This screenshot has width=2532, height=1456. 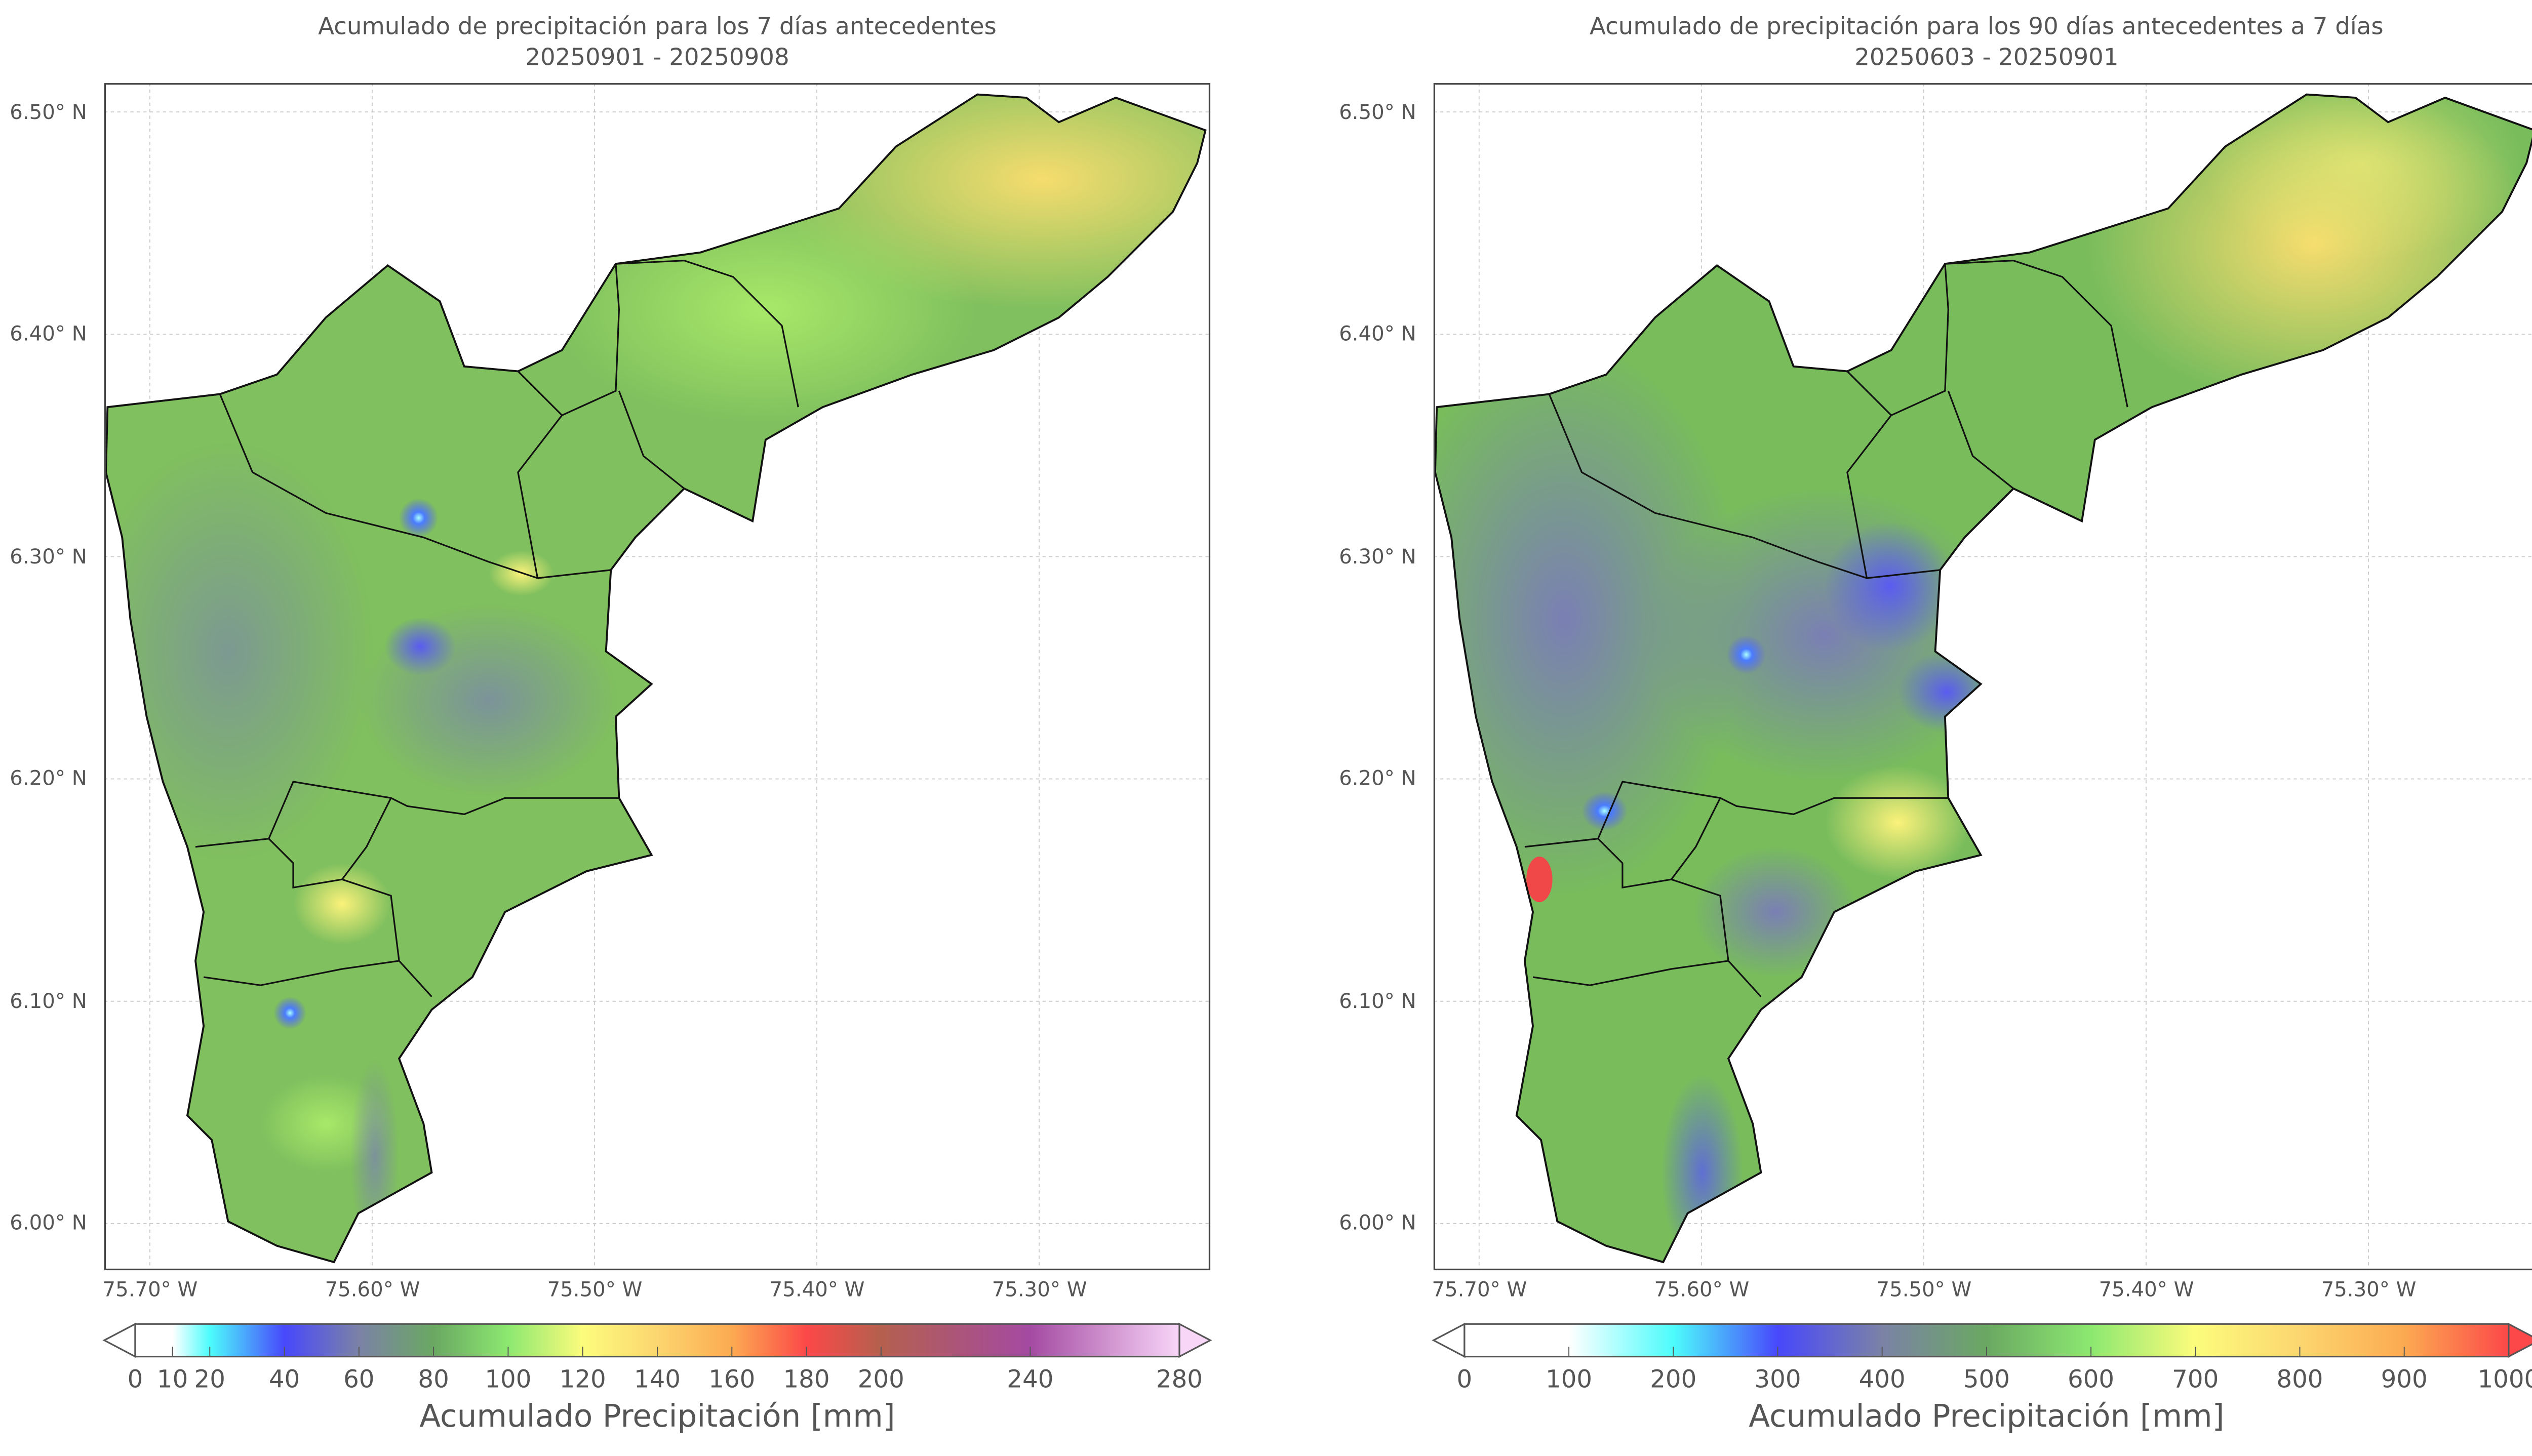 I want to click on left-colorbar-tick-label: 10, so click(x=172, y=1379).